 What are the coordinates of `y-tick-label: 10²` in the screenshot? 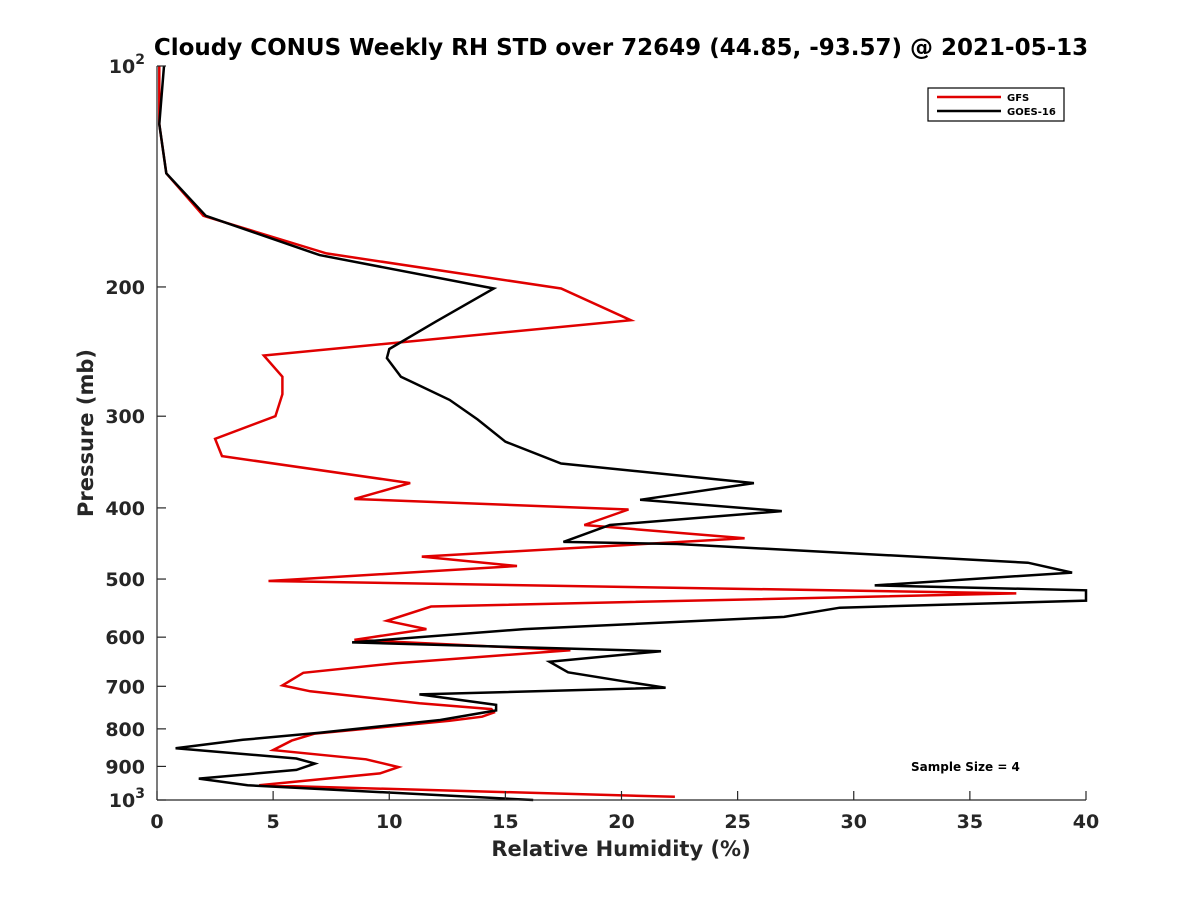 It's located at (127, 65).